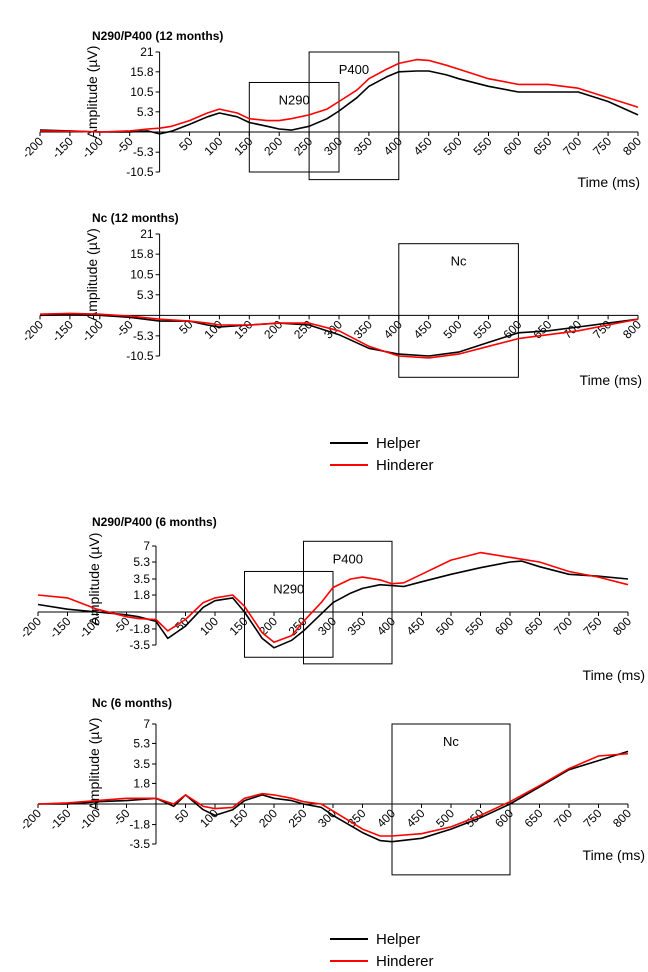  What do you see at coordinates (147, 52) in the screenshot?
I see `y-tick-label: 21` at bounding box center [147, 52].